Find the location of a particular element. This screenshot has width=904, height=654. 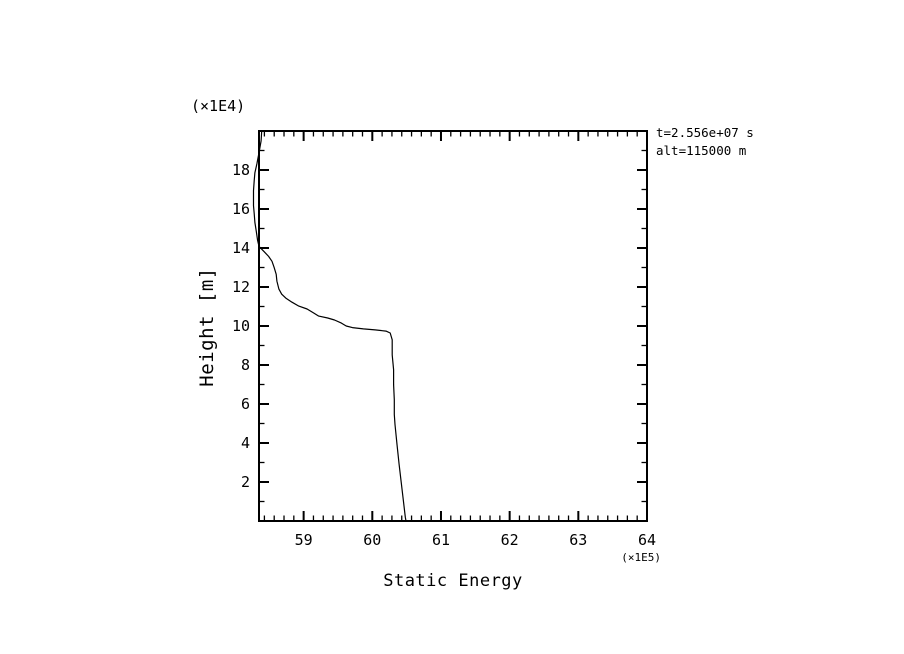

y-tick-label: 12 is located at coordinates (241, 287).